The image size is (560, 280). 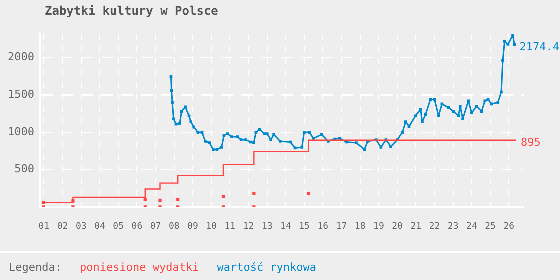 What do you see at coordinates (137, 227) in the screenshot?
I see `x-tick-label: 06` at bounding box center [137, 227].